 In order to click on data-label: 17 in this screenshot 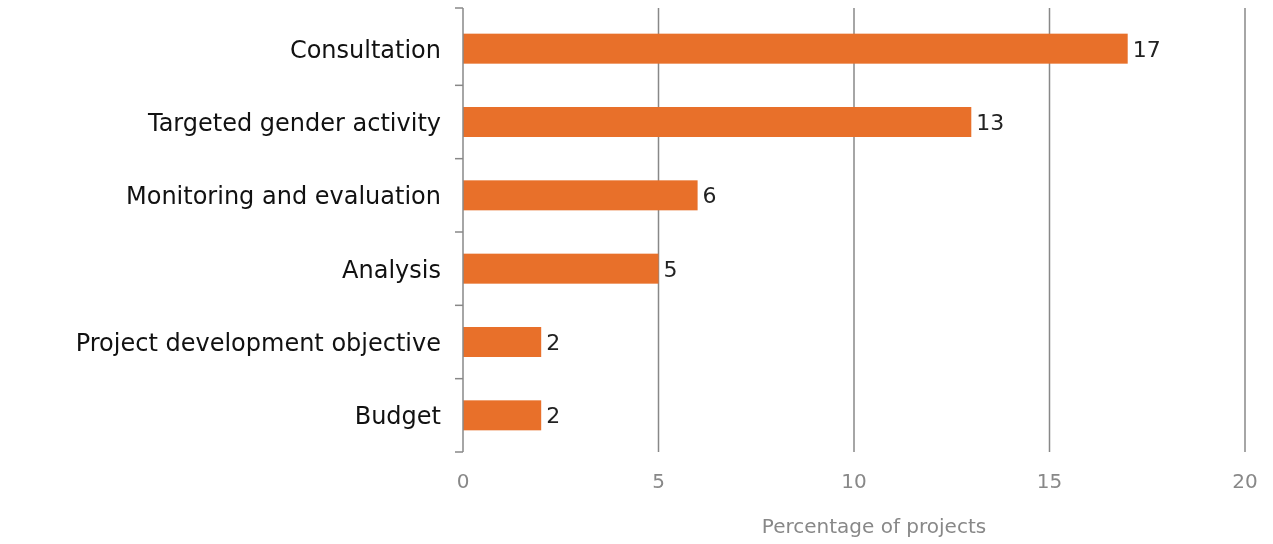, I will do `click(1146, 49)`.